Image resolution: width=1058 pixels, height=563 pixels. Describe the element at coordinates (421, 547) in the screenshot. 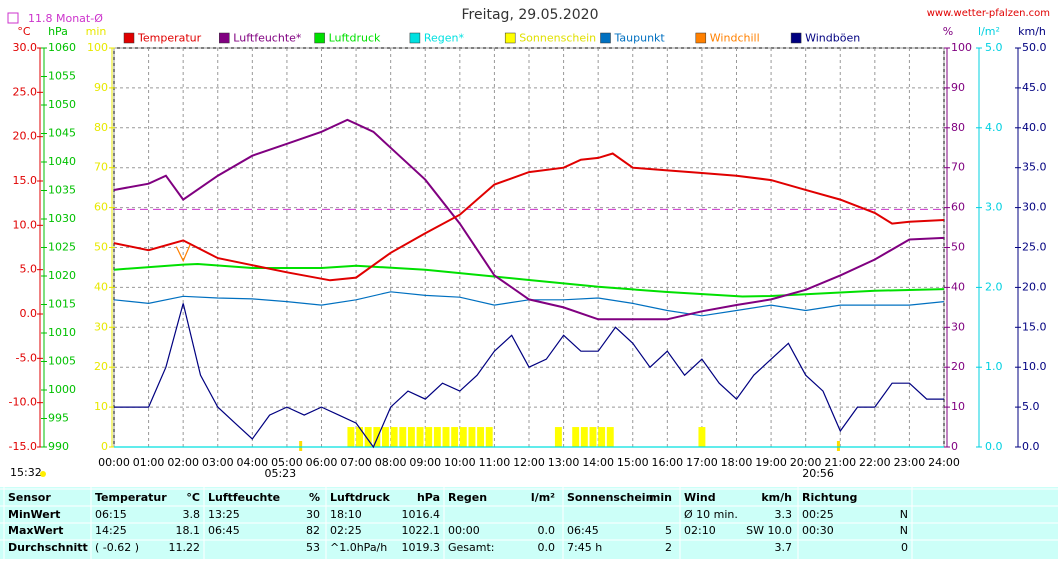

I see `table-cell: 1019.3` at that location.